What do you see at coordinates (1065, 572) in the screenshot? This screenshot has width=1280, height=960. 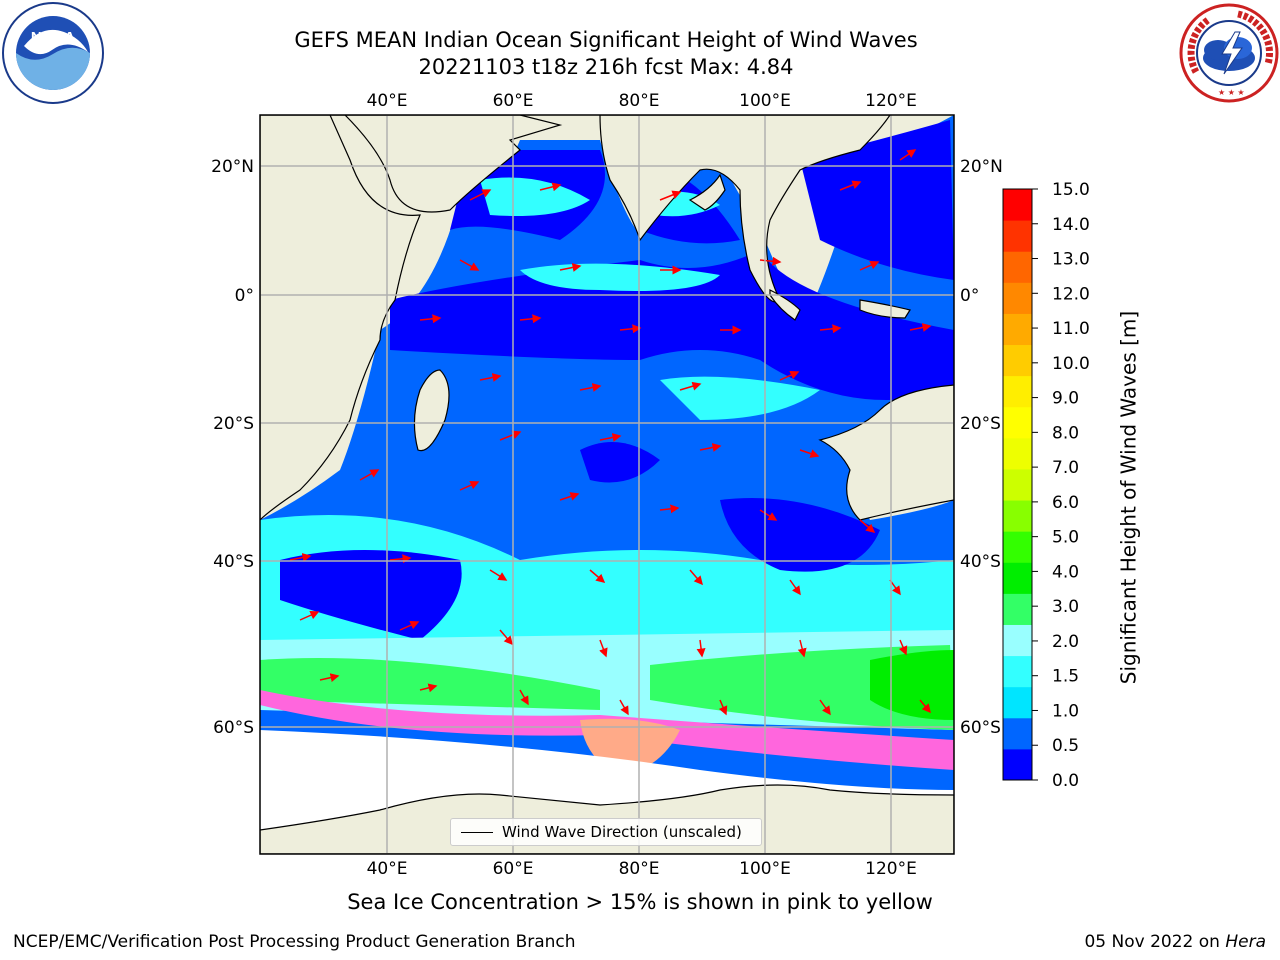 I see `colorbar-tick-label: 4.0` at bounding box center [1065, 572].